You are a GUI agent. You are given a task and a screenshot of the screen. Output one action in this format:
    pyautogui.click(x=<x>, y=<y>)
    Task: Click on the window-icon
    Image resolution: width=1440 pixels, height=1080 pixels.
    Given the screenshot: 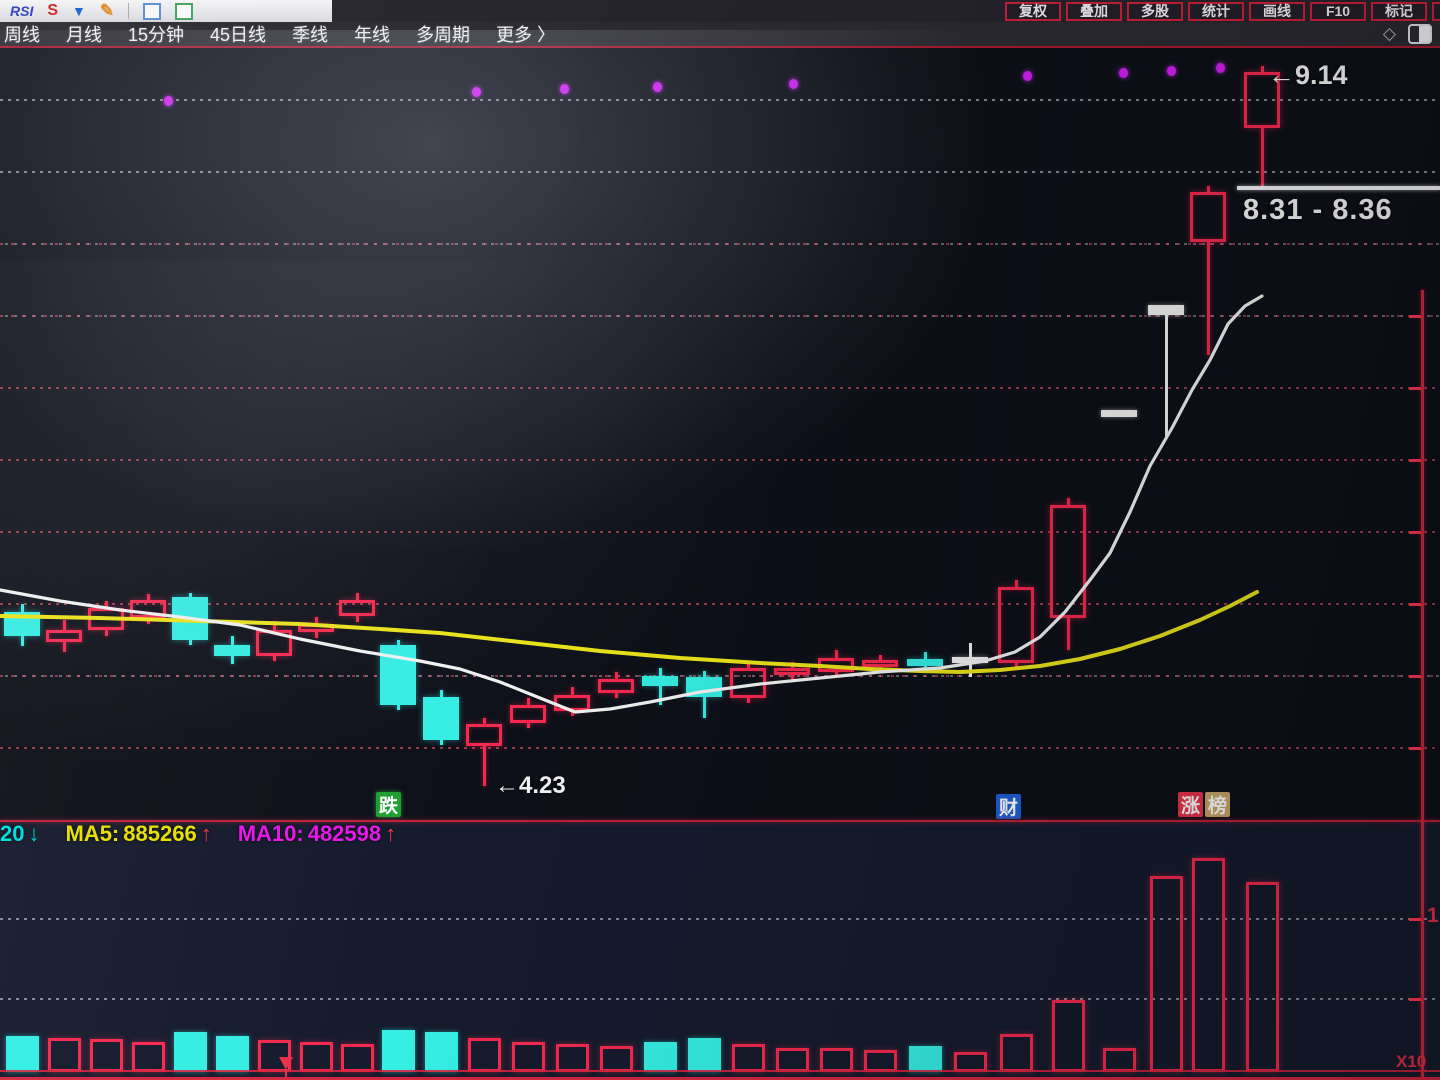 What is the action you would take?
    pyautogui.click(x=152, y=11)
    